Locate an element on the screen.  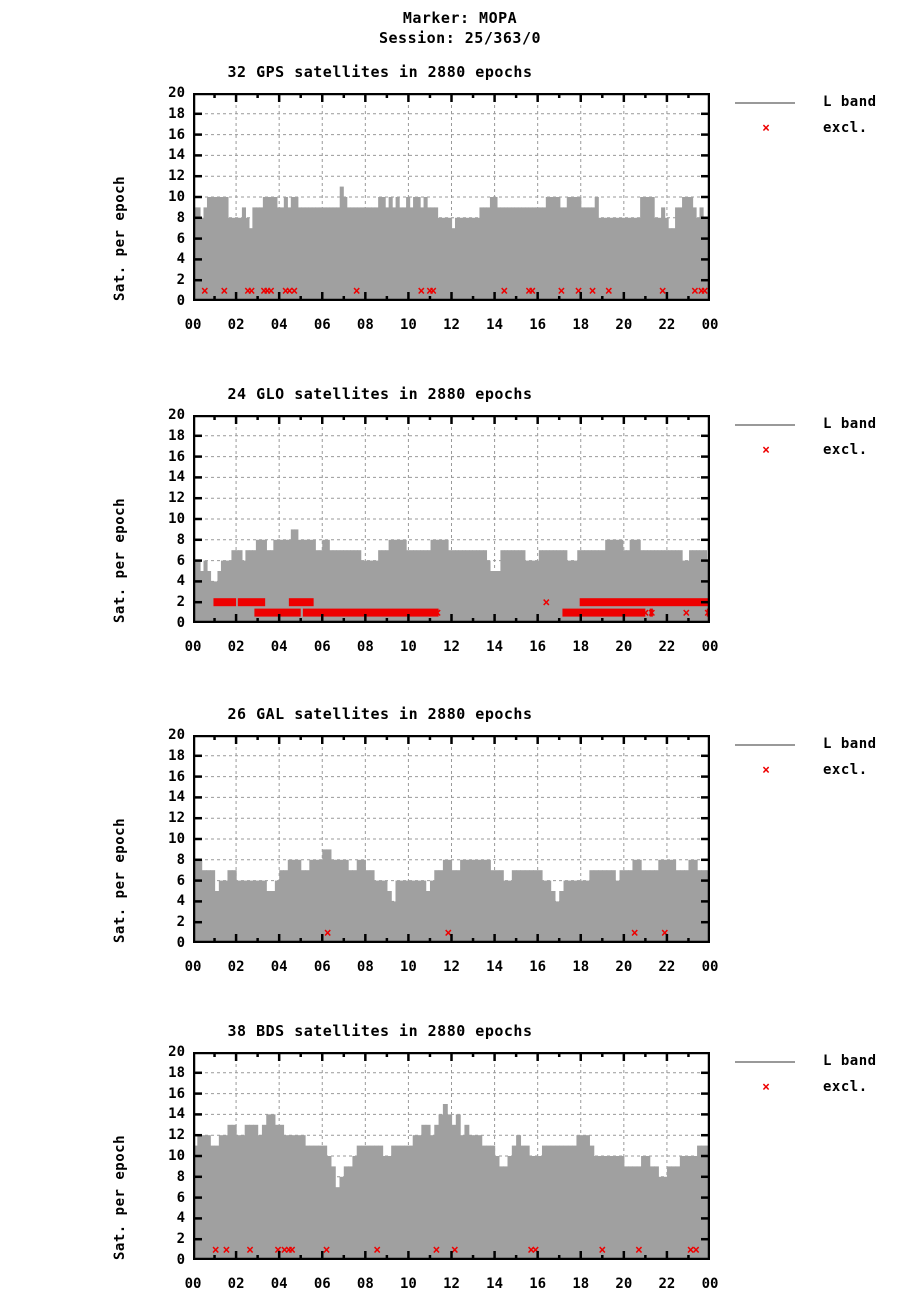
y-tick-label: 16 is located at coordinates (176, 776).